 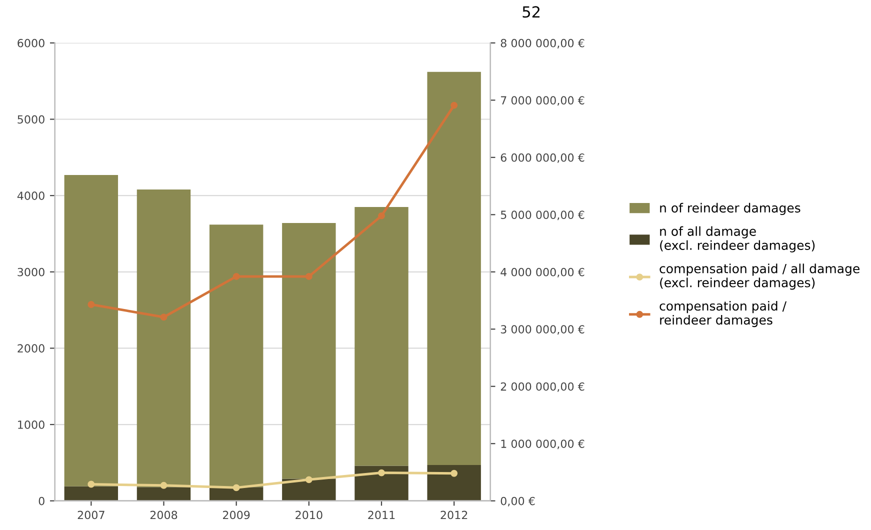 What do you see at coordinates (542, 445) in the screenshot?
I see `y2-tick-label: 1 000 000,00 €` at bounding box center [542, 445].